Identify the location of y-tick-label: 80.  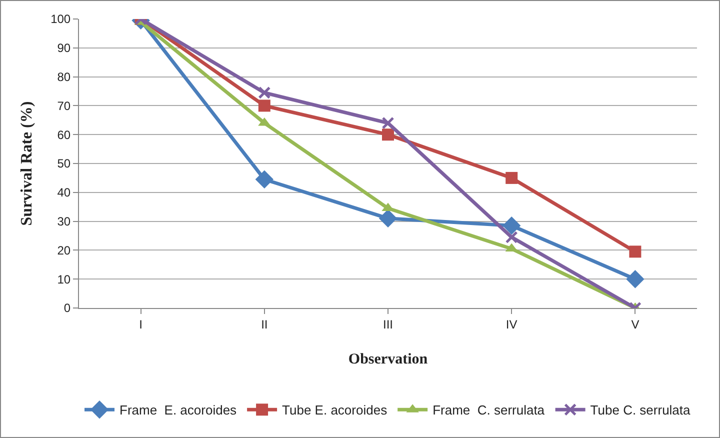
(64, 77).